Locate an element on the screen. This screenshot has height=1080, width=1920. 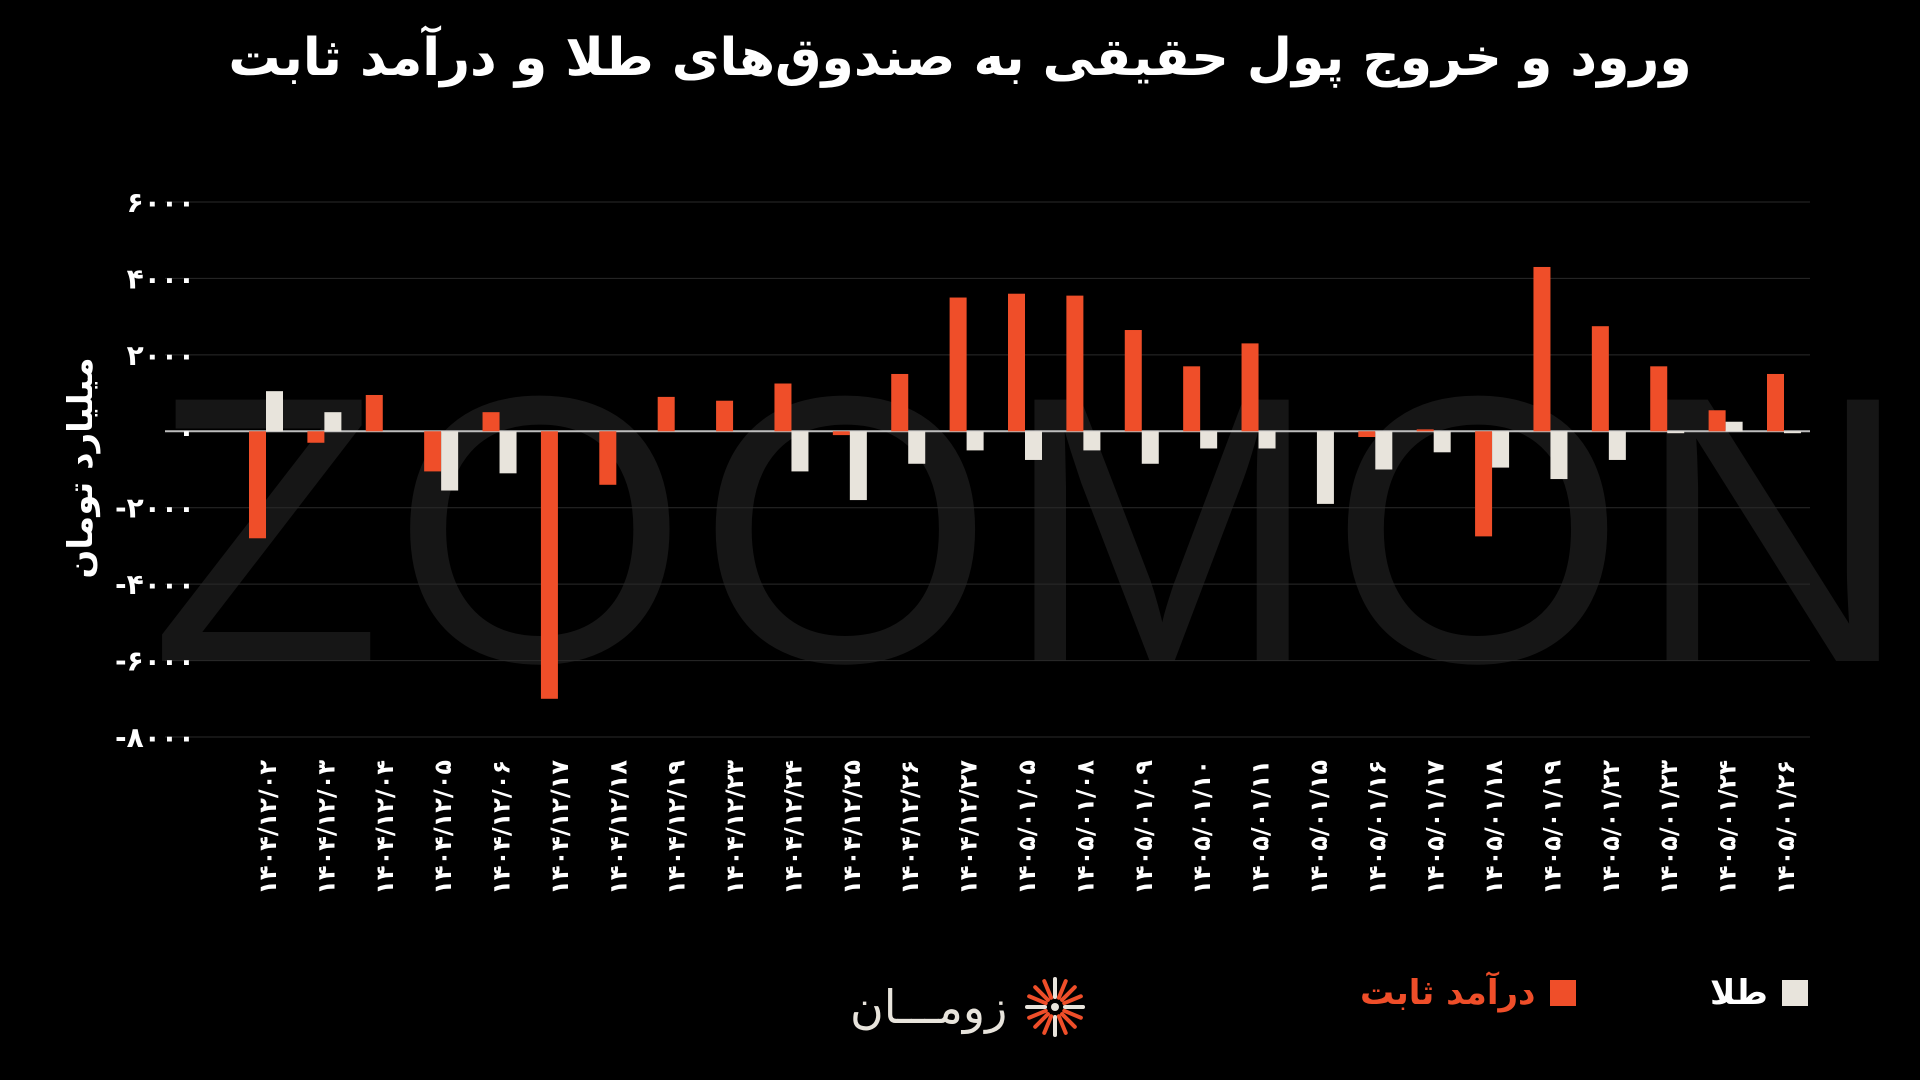
brand-logo: زومـــان is located at coordinates (968, 1007).